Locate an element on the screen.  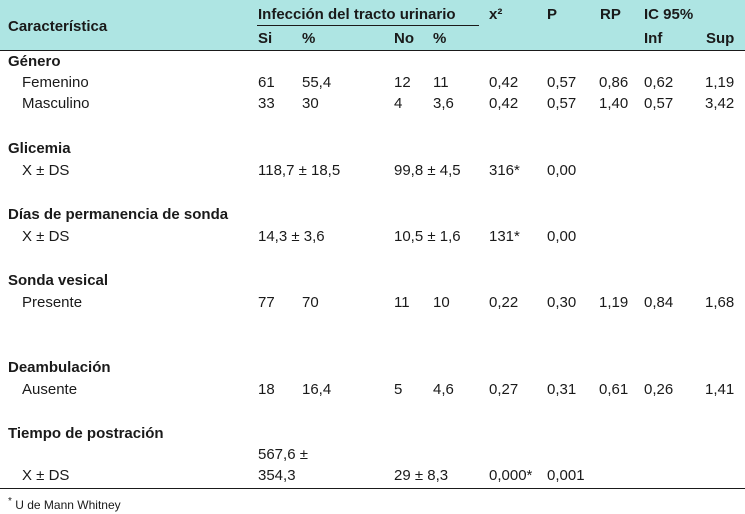
footnote-mark: * is located at coordinates (10, 501).